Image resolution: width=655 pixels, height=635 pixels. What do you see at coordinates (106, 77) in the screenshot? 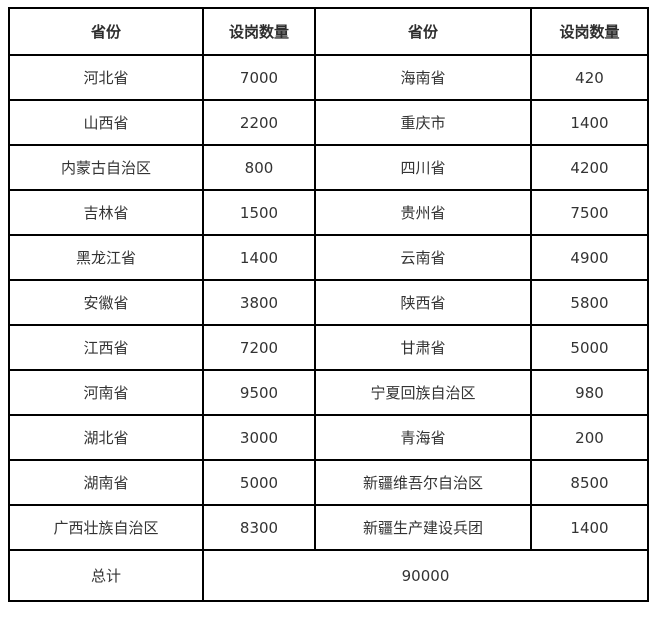
I see `province-cell: 河北省` at bounding box center [106, 77].